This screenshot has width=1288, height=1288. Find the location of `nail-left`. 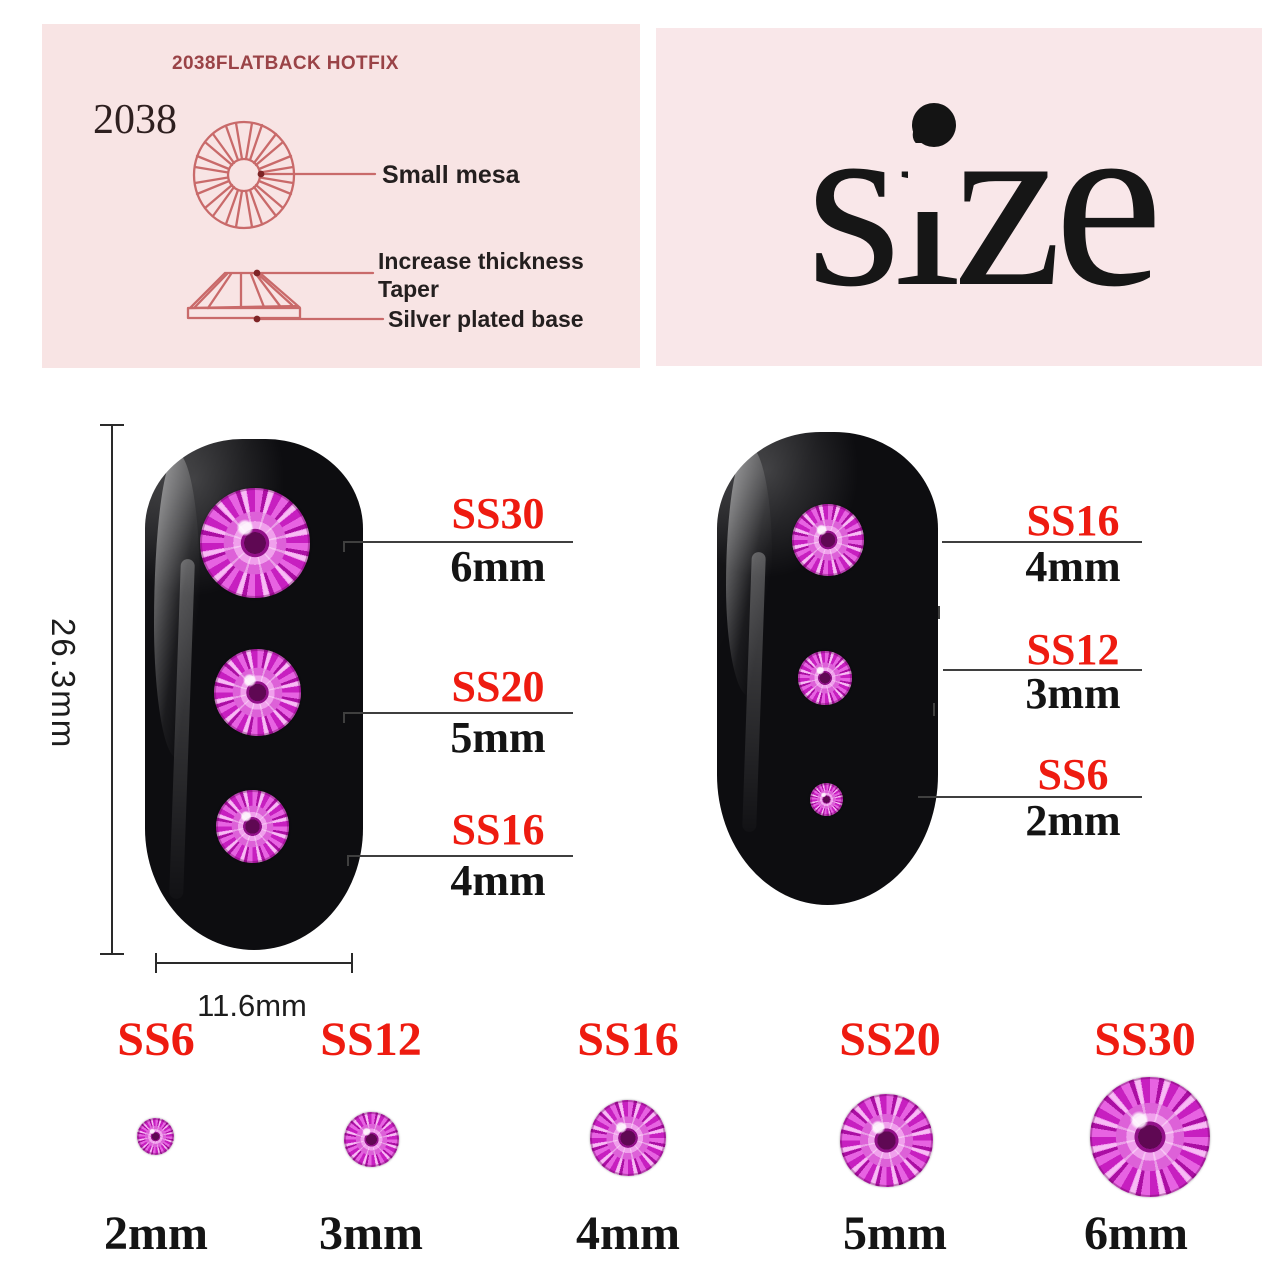

nail-left is located at coordinates (254, 694).